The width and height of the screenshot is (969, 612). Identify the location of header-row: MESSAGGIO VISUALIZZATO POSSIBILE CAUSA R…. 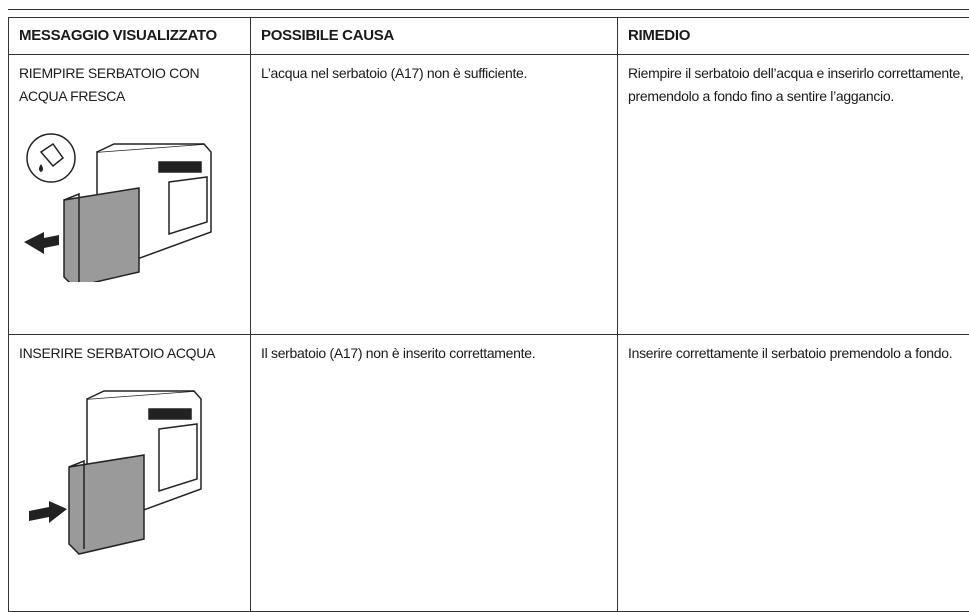
(489, 36).